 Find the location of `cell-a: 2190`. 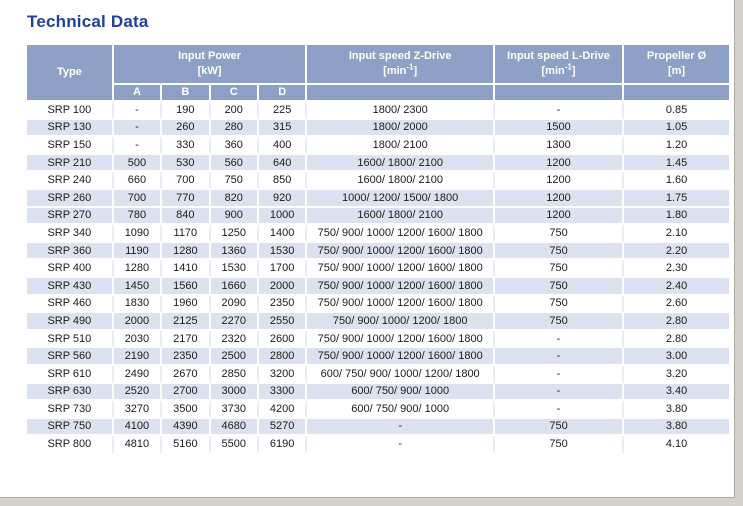

cell-a: 2190 is located at coordinates (138, 357).